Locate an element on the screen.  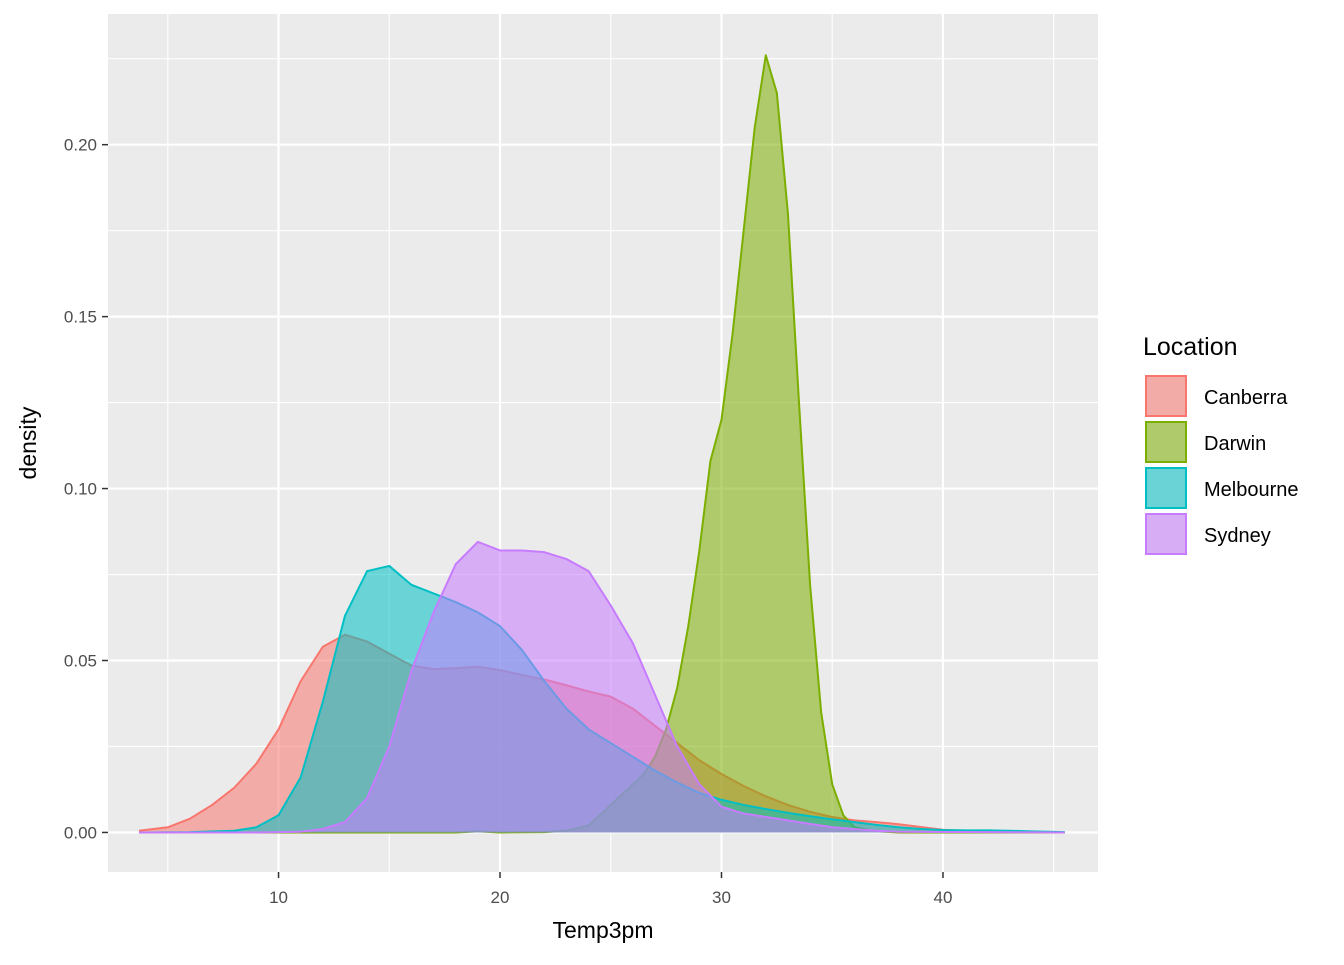
y-tick-label: 0.05 is located at coordinates (80, 661).